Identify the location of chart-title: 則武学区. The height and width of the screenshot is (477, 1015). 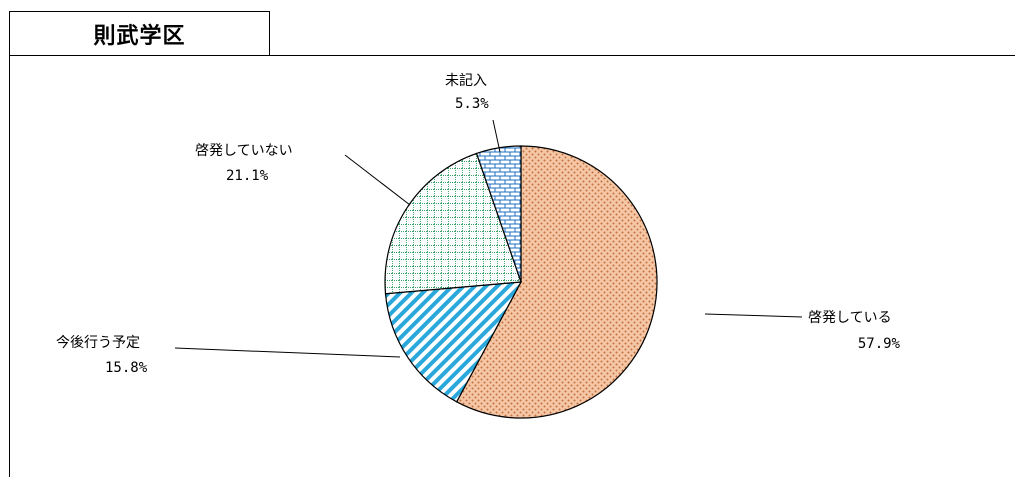
(139, 36).